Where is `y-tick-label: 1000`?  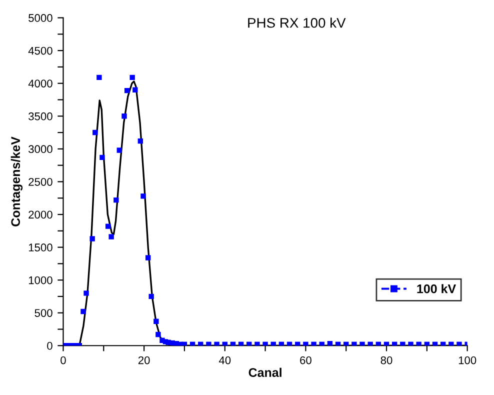
y-tick-label: 1000 is located at coordinates (40, 280).